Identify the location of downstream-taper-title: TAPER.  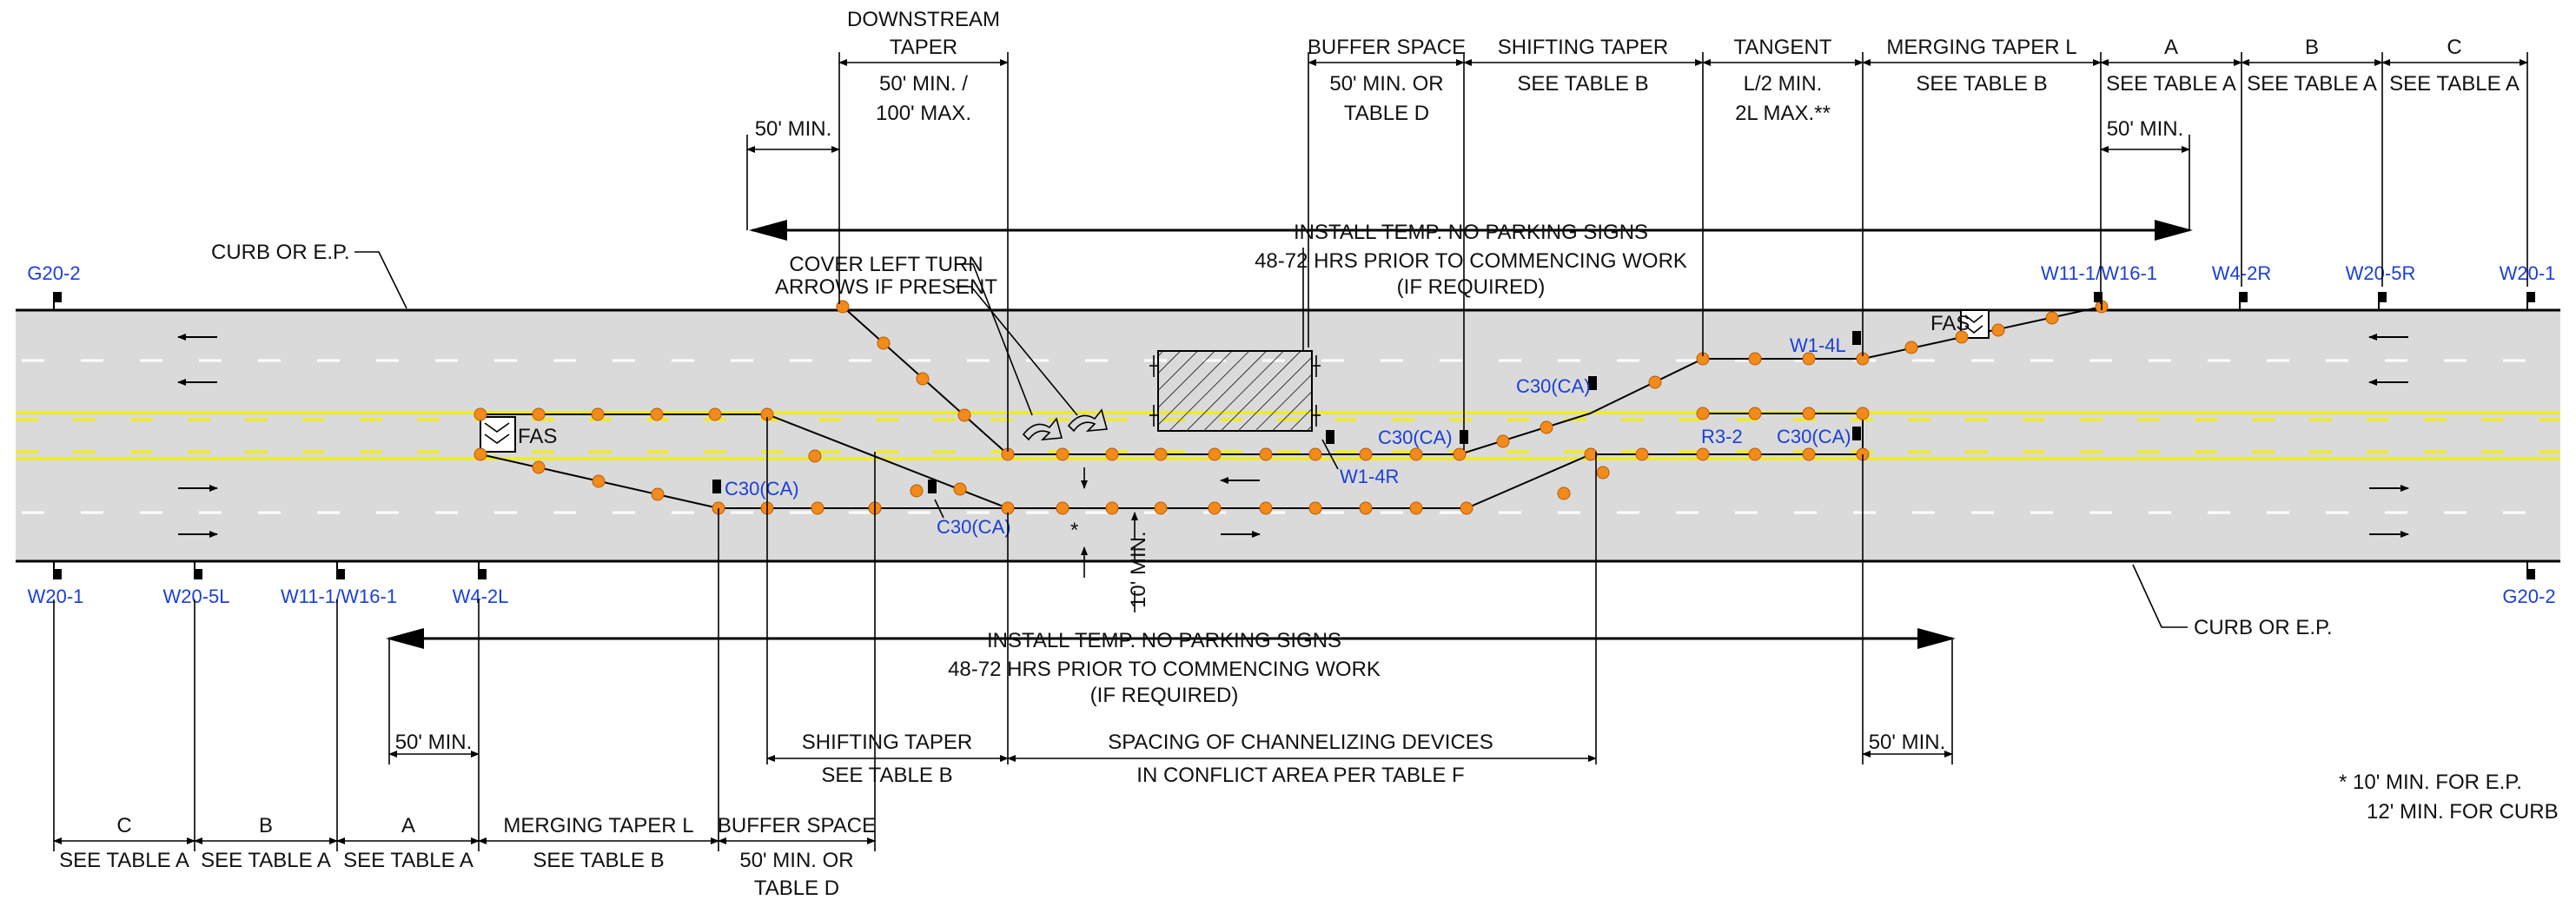
(923, 48).